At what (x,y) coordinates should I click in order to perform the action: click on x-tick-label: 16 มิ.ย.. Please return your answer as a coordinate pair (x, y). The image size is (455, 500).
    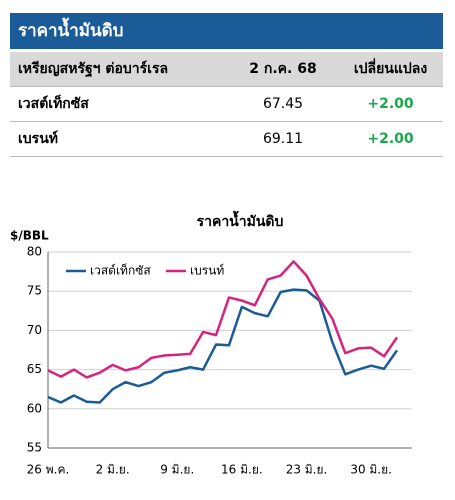
    Looking at the image, I should click on (242, 470).